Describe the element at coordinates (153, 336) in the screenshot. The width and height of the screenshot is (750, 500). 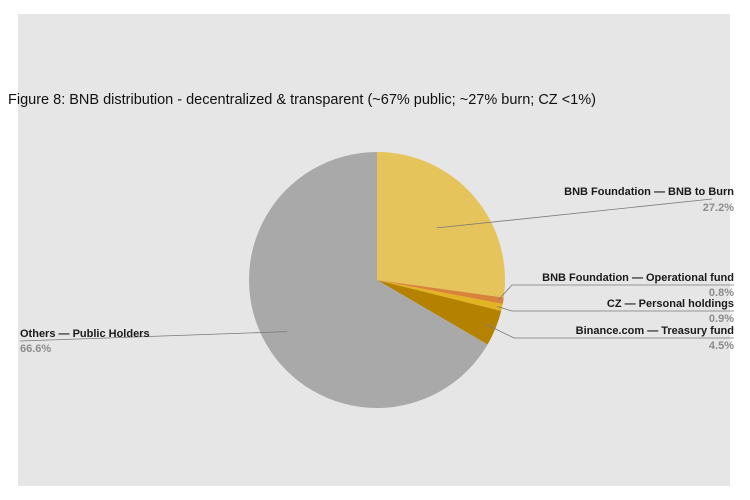
I see `leader-line-others-public-holders` at that location.